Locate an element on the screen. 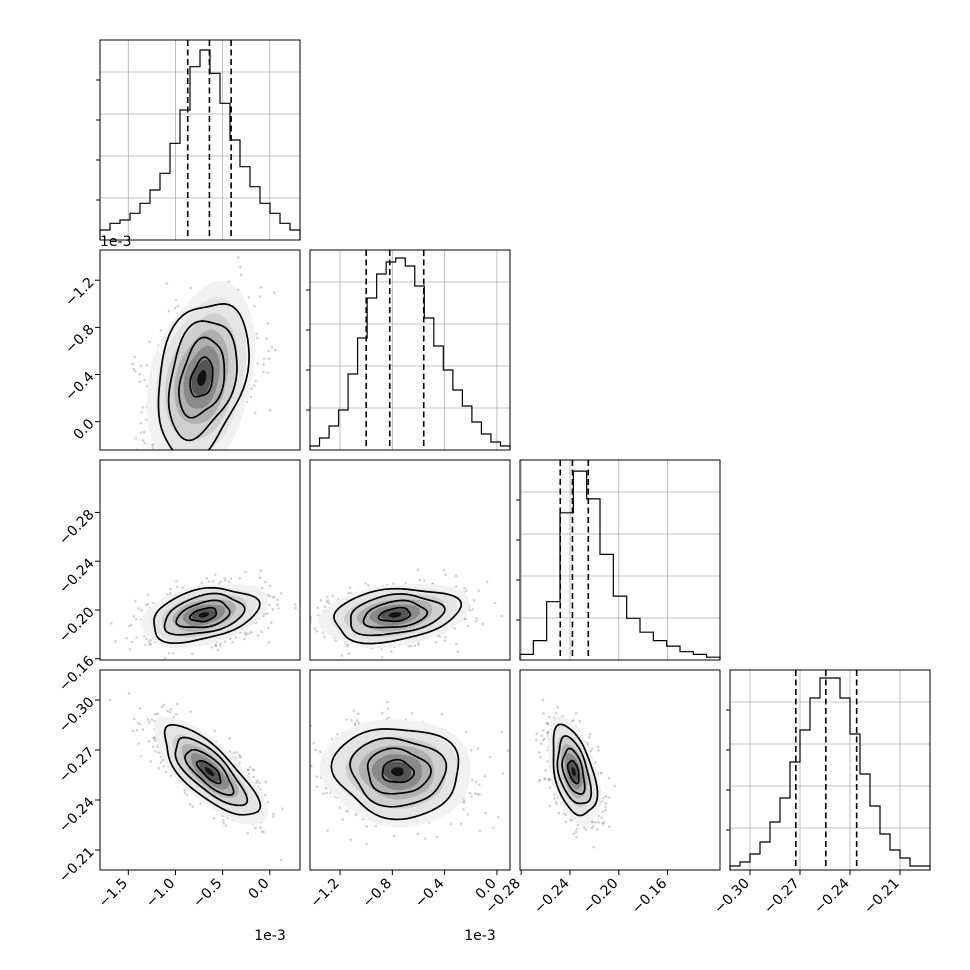 The image size is (970, 970). scatter-panel-r1-c0 is located at coordinates (200, 364).